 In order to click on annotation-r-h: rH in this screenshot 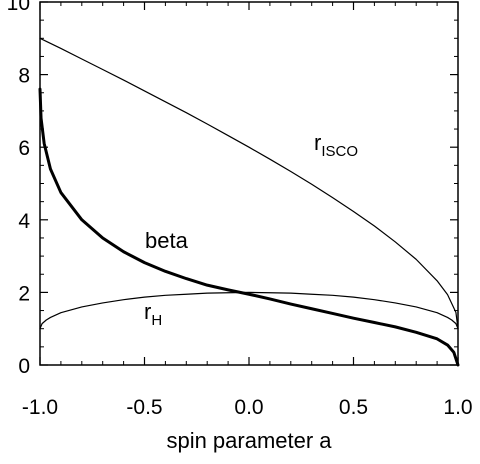, I will do `click(153, 314)`.